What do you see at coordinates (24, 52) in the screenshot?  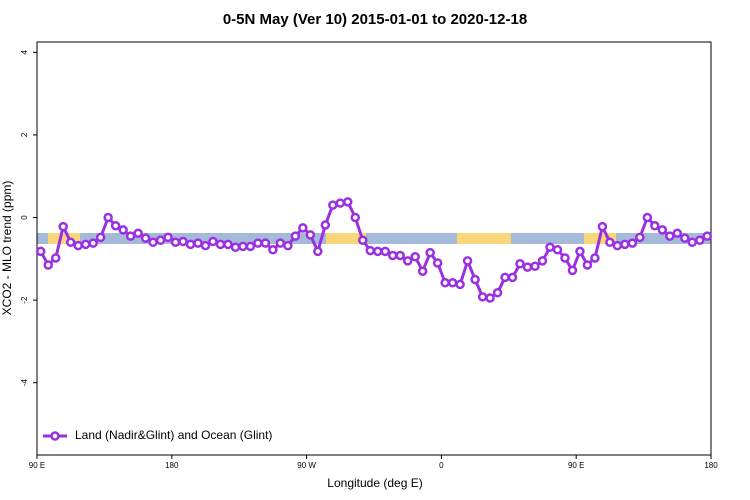 I see `y-tick-label: 4` at bounding box center [24, 52].